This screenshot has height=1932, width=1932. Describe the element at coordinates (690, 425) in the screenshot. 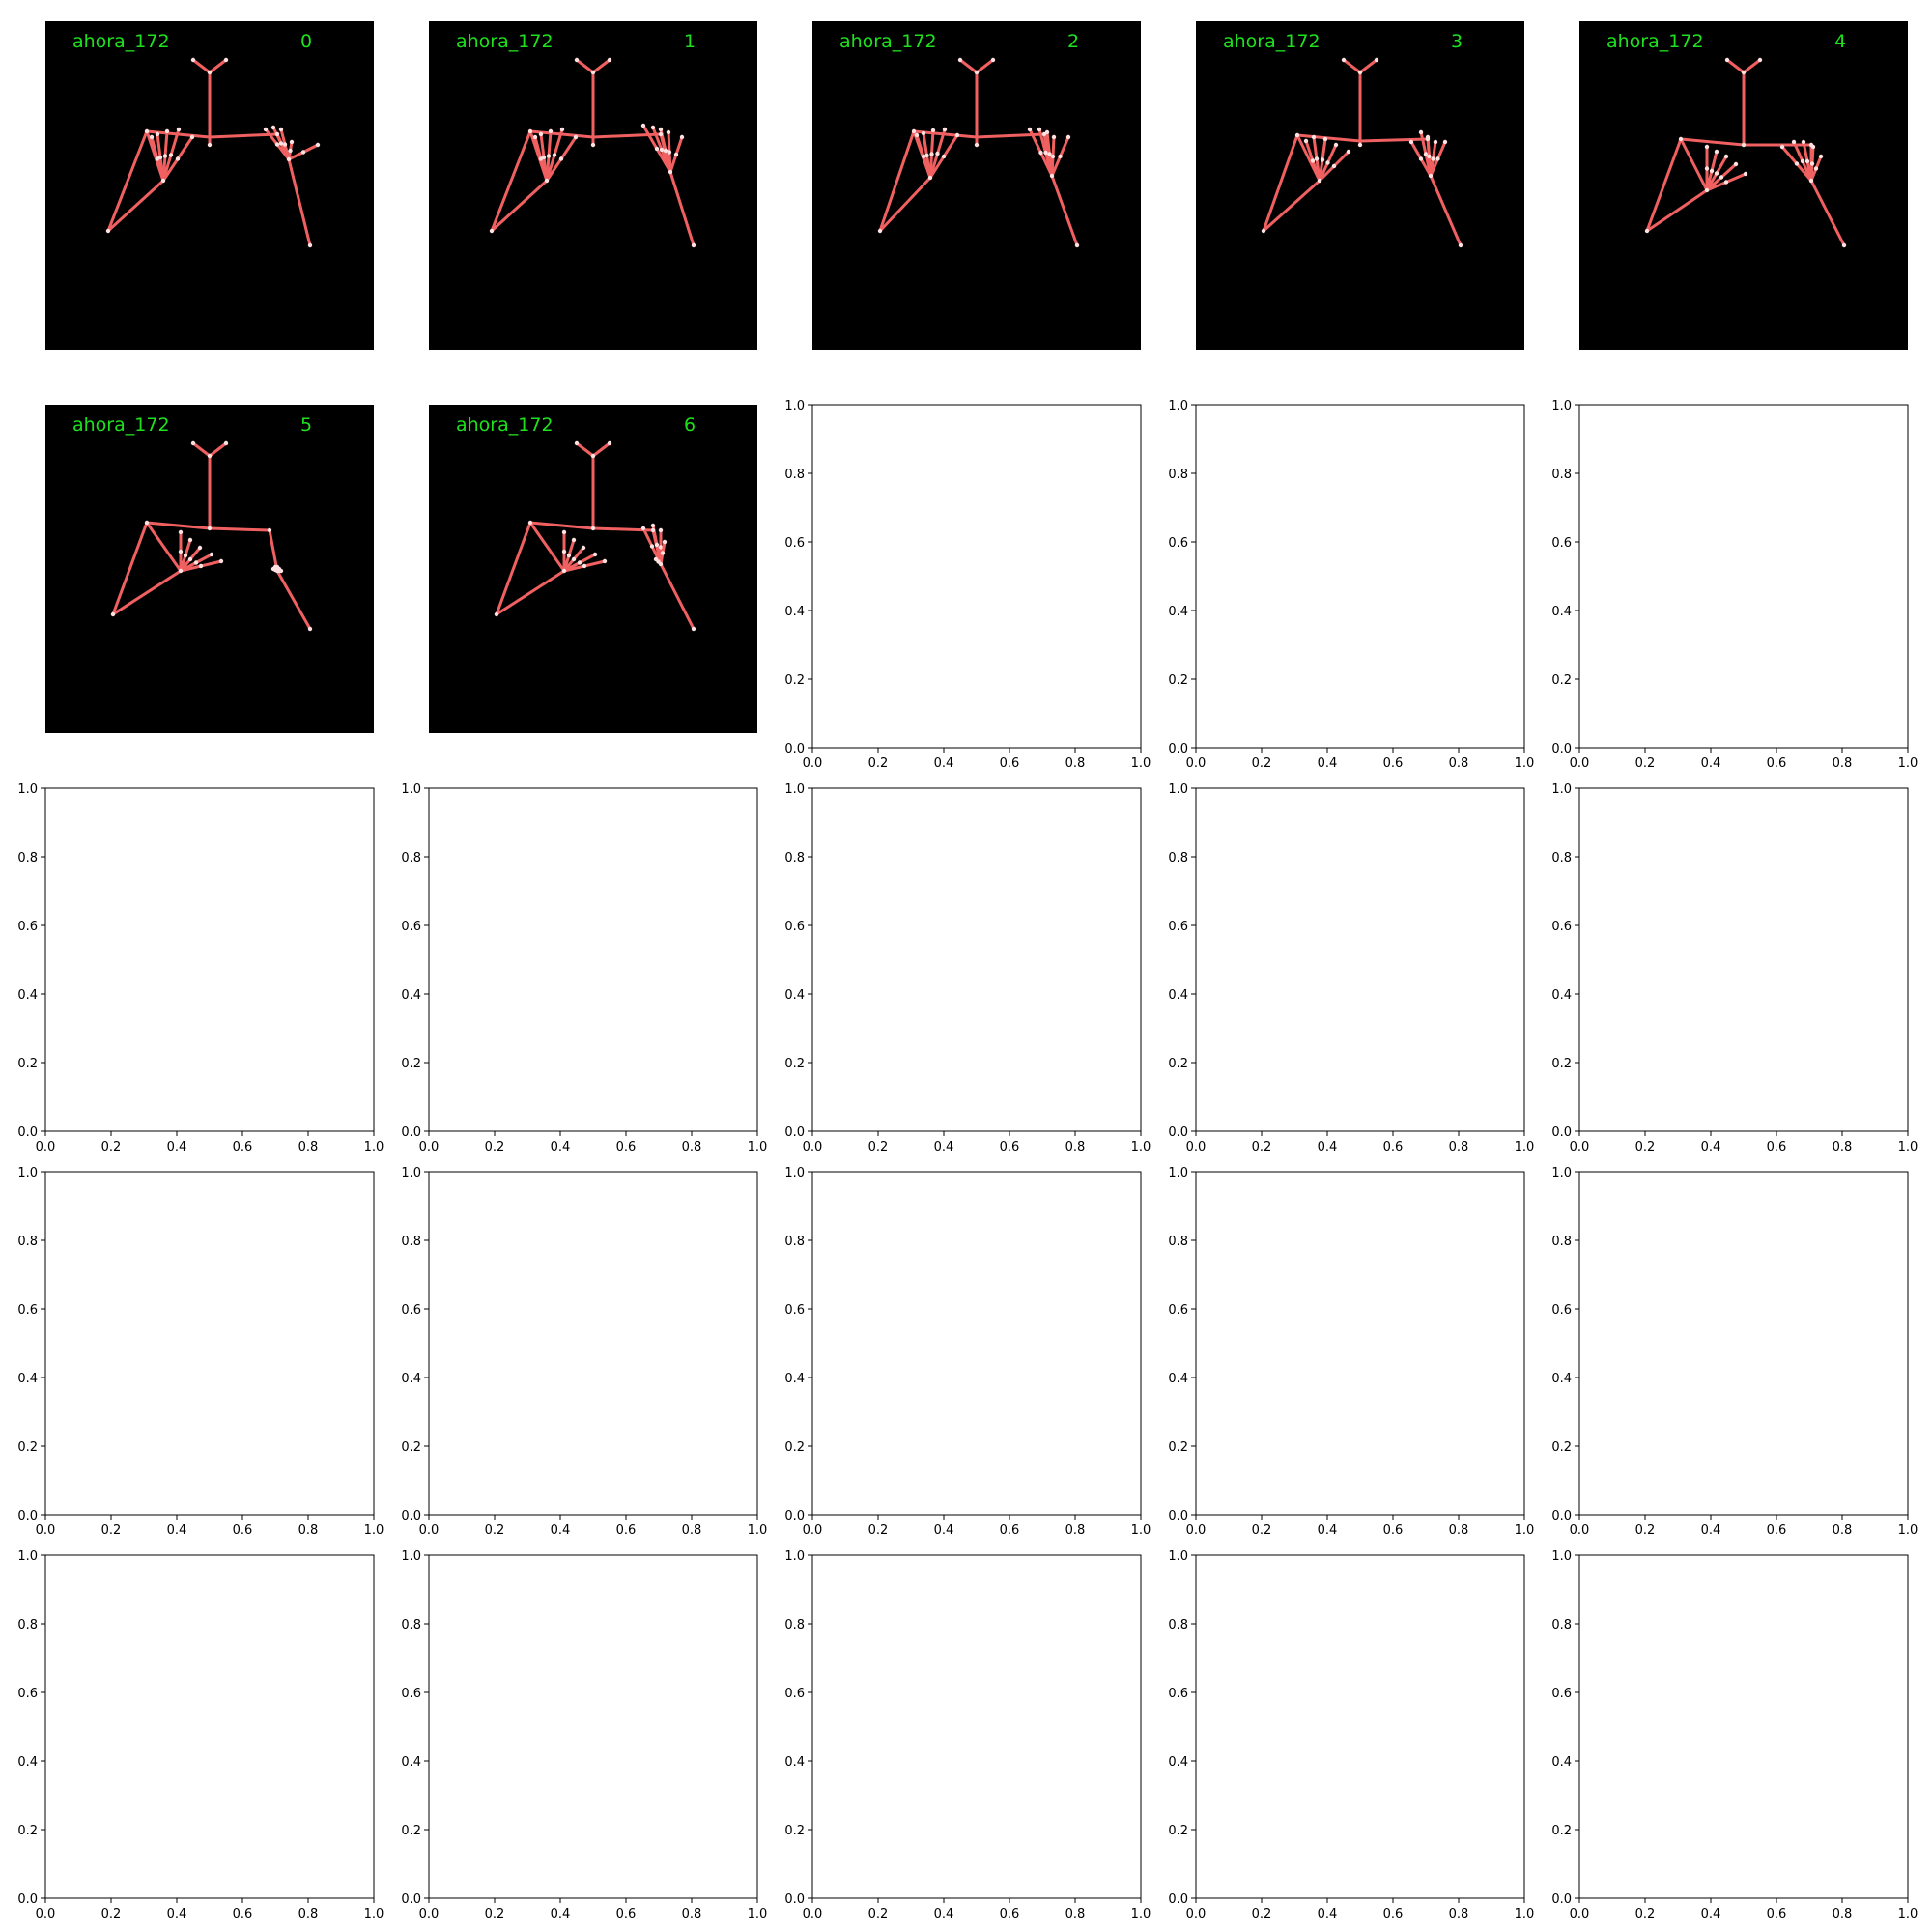

I see `frame-index: 6` at that location.